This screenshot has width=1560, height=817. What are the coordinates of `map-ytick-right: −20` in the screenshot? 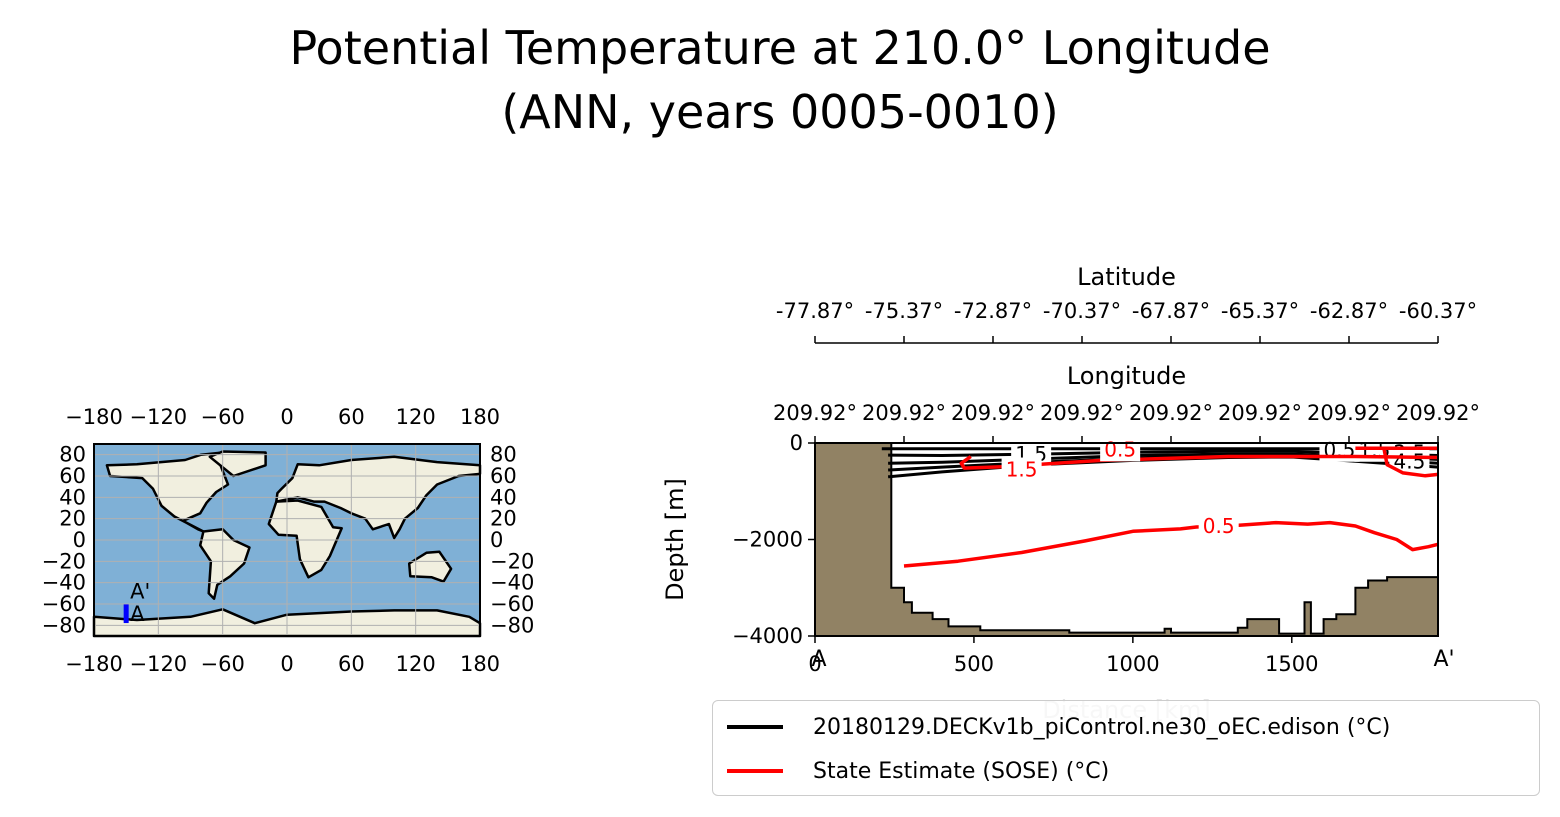 It's located at (512, 561).